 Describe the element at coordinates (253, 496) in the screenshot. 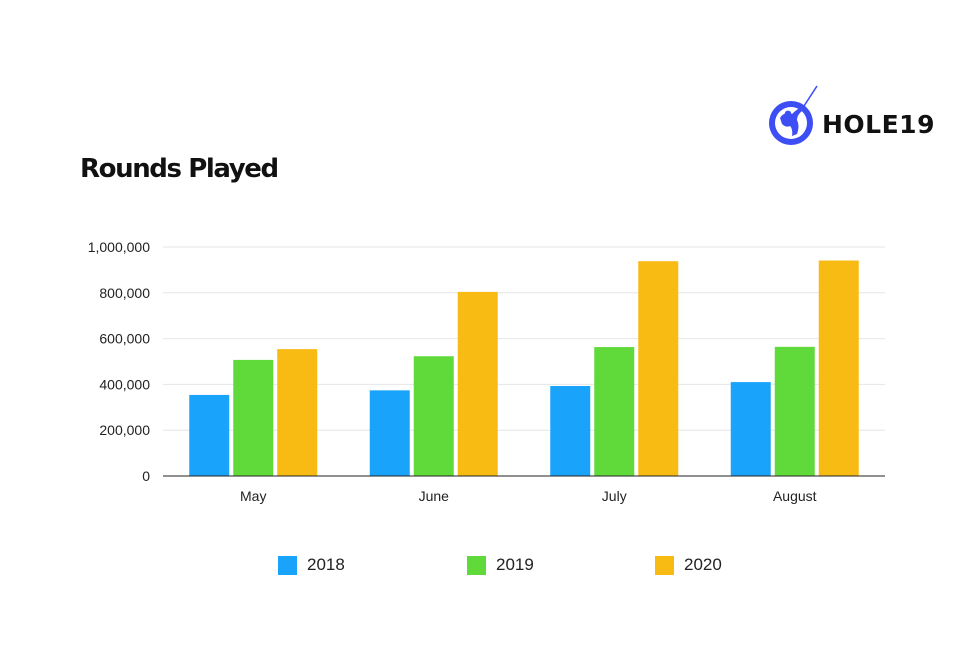

I see `x-tick-label: May` at that location.